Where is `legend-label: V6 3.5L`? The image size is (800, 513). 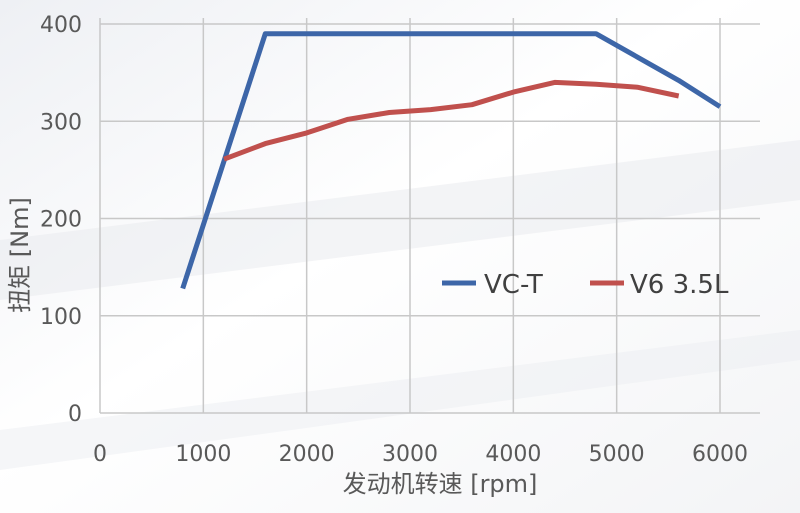 legend-label: V6 3.5L is located at coordinates (679, 285).